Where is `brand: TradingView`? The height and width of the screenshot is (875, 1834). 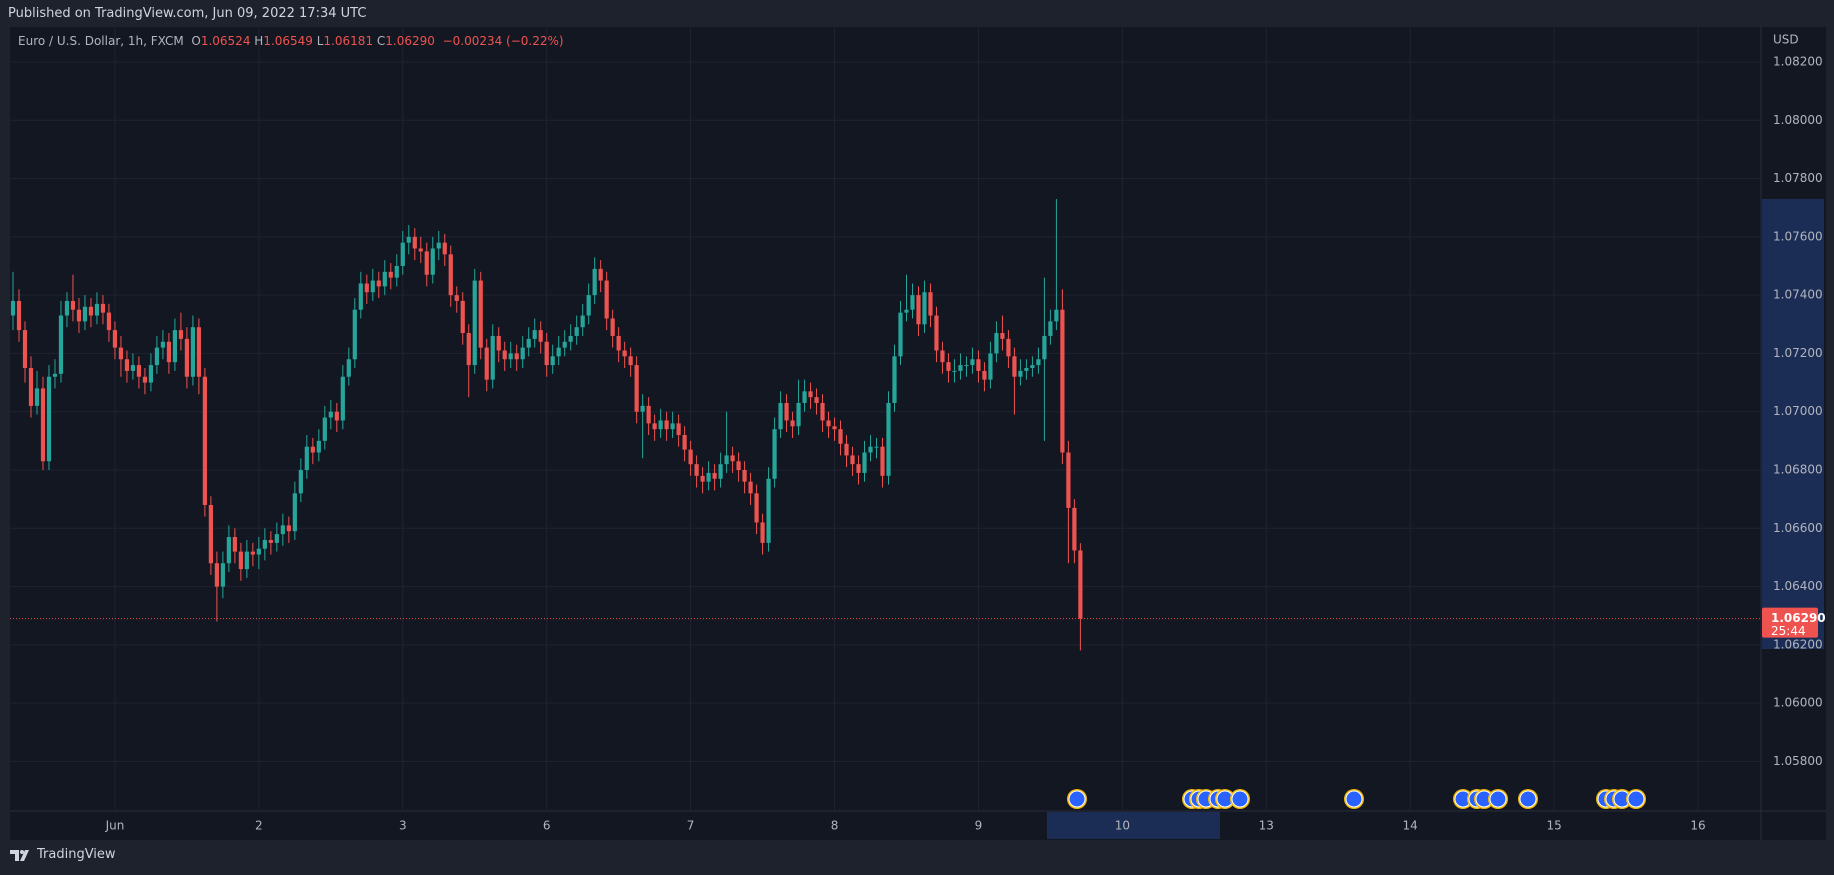 brand: TradingView is located at coordinates (63, 854).